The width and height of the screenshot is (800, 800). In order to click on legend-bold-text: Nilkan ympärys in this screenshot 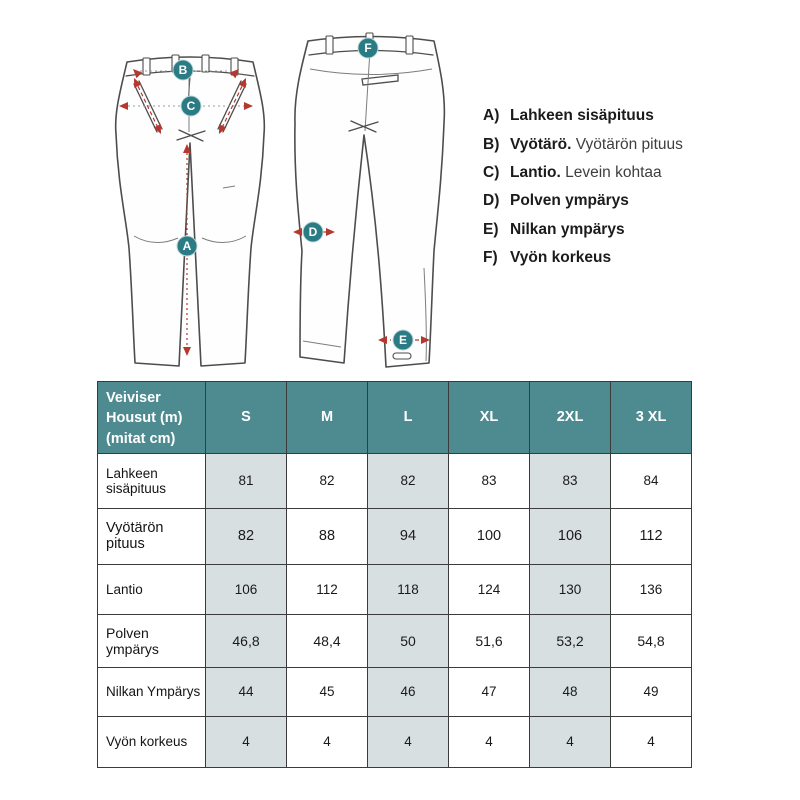, I will do `click(567, 229)`.